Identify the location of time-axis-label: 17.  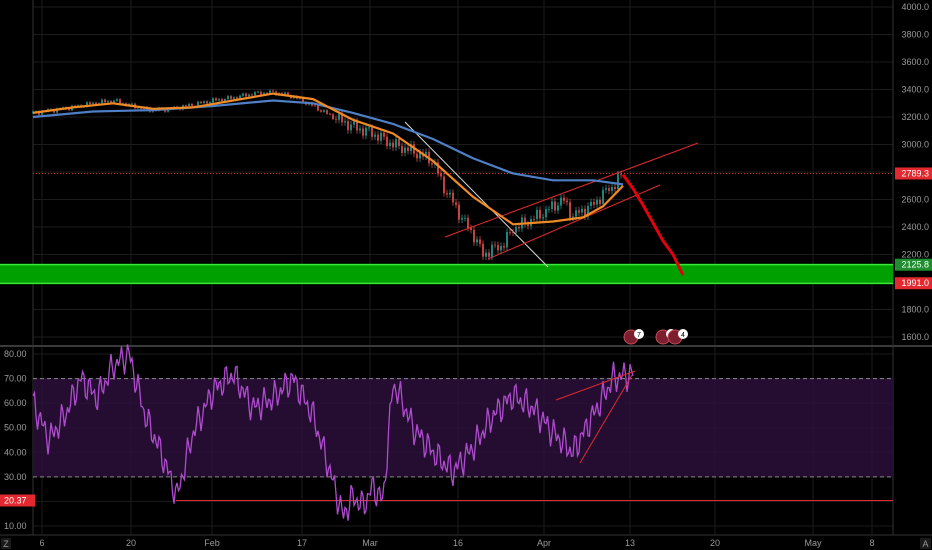
(302, 543).